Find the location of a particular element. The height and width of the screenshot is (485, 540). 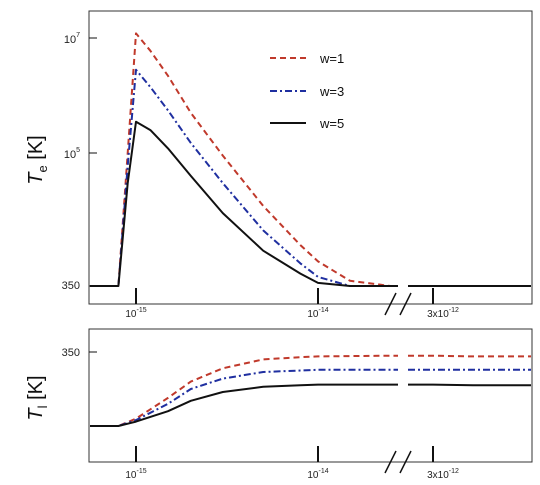

bottom-axis-ticks is located at coordinates (261, 406).